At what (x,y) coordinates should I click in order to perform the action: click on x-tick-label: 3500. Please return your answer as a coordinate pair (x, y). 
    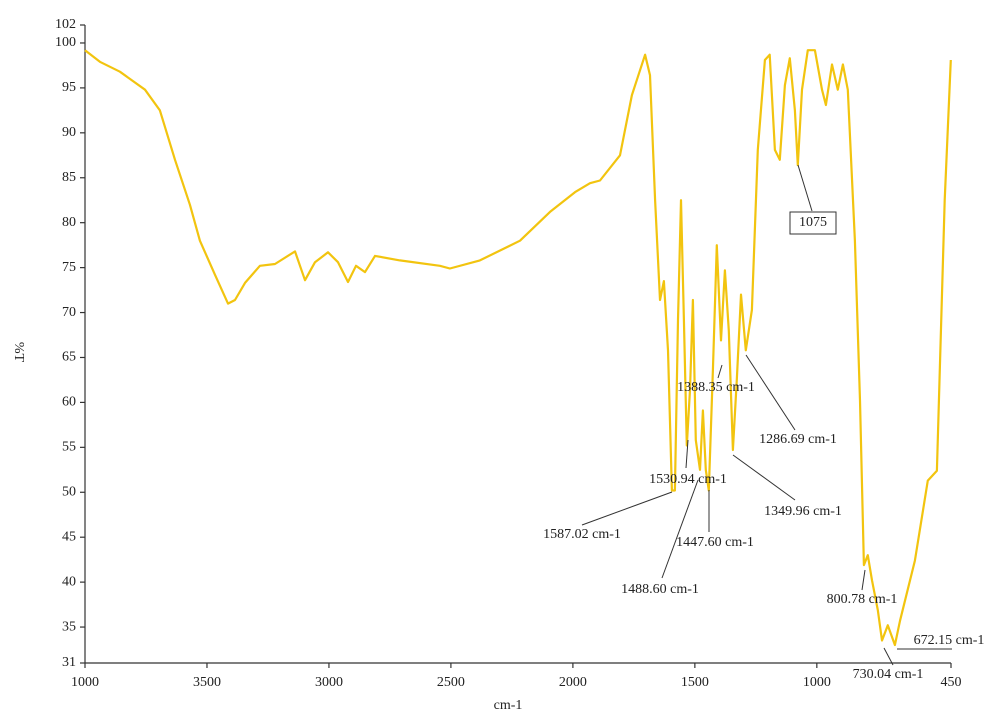
    Looking at the image, I should click on (207, 682).